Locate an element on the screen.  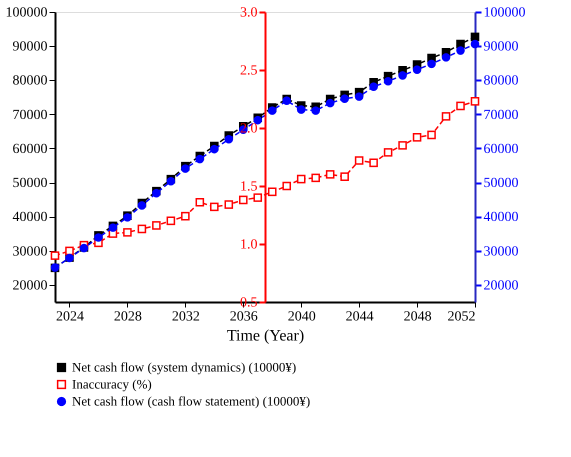
x-tick-label: 2048 is located at coordinates (418, 317).